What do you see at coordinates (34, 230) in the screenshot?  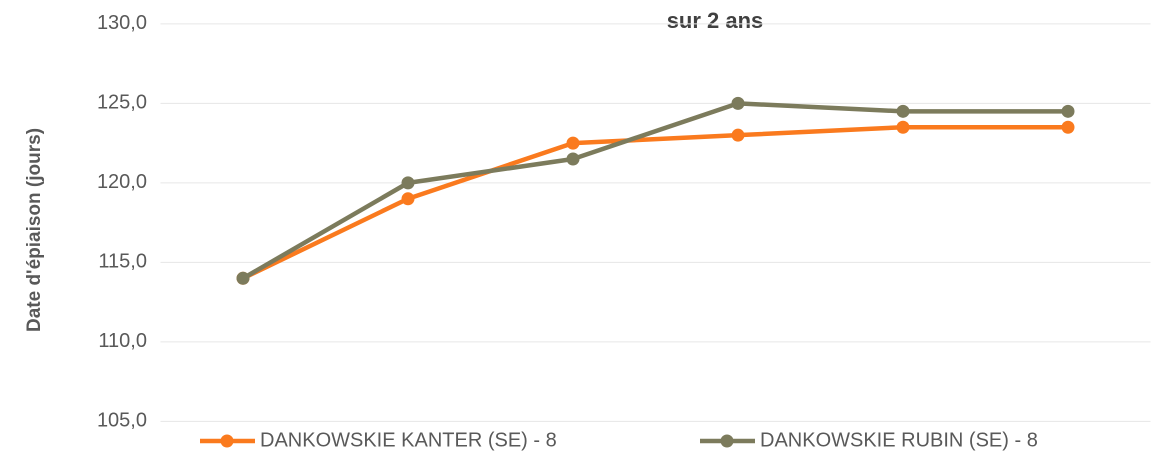 I see `y-axis-label: Date d'épiaison (jours)` at bounding box center [34, 230].